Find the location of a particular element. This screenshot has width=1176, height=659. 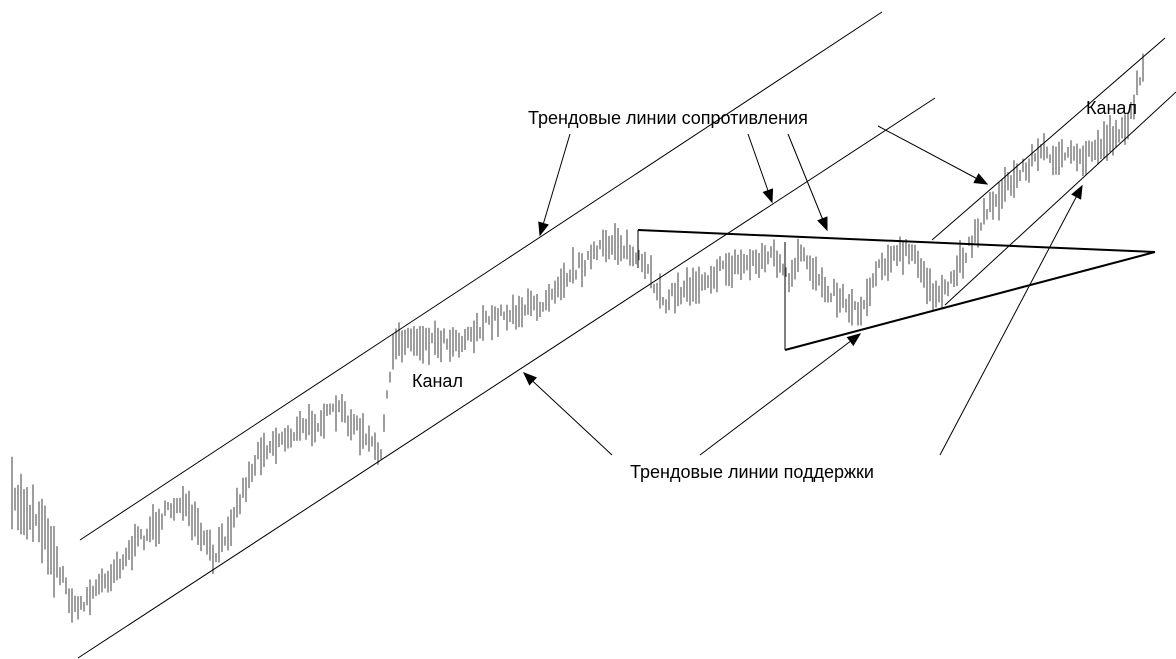

right-channel-upper is located at coordinates (1048, 139).